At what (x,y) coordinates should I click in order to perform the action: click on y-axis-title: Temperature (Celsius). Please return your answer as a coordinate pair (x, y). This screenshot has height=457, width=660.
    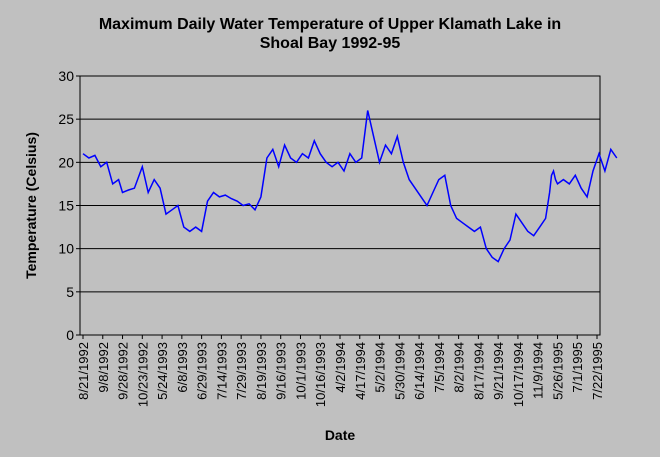
    Looking at the image, I should click on (31, 205).